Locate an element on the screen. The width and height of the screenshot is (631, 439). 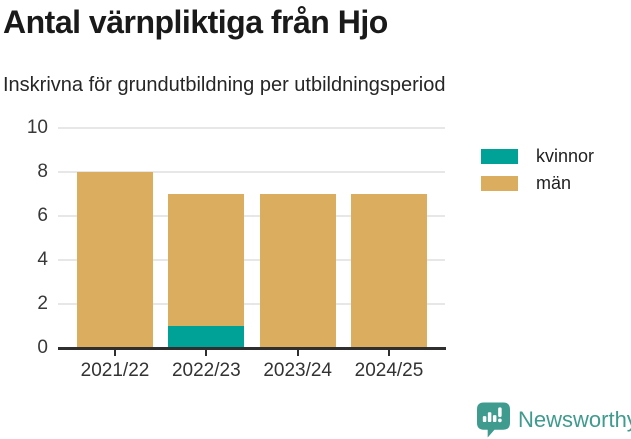
bar-column: 2024/25 is located at coordinates (388, 254).